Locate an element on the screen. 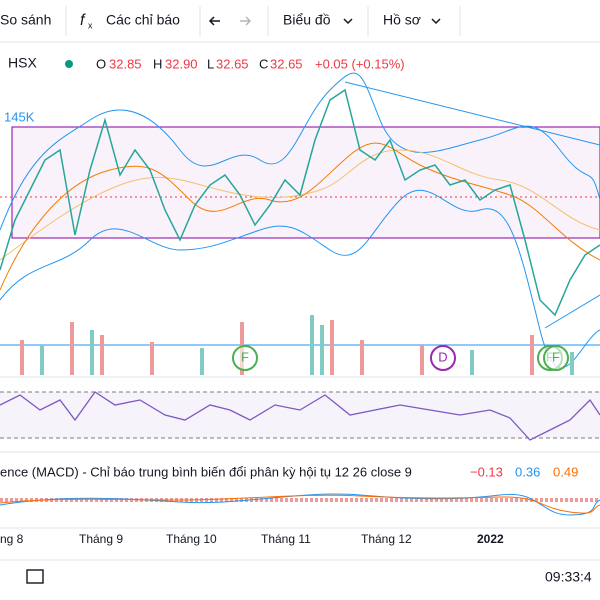 The height and width of the screenshot is (600, 600). event-label: D is located at coordinates (442, 356).